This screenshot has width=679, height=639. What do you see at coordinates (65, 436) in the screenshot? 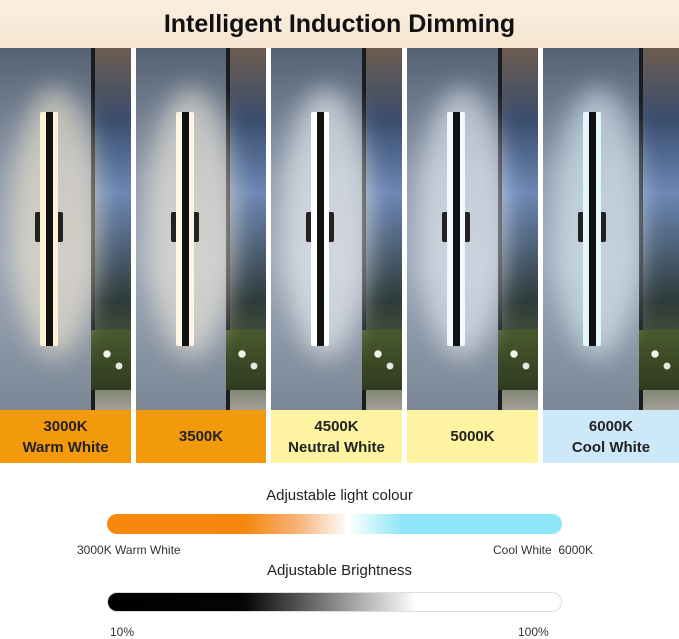
I see `color-temp-label: 3000K Warm White` at bounding box center [65, 436].